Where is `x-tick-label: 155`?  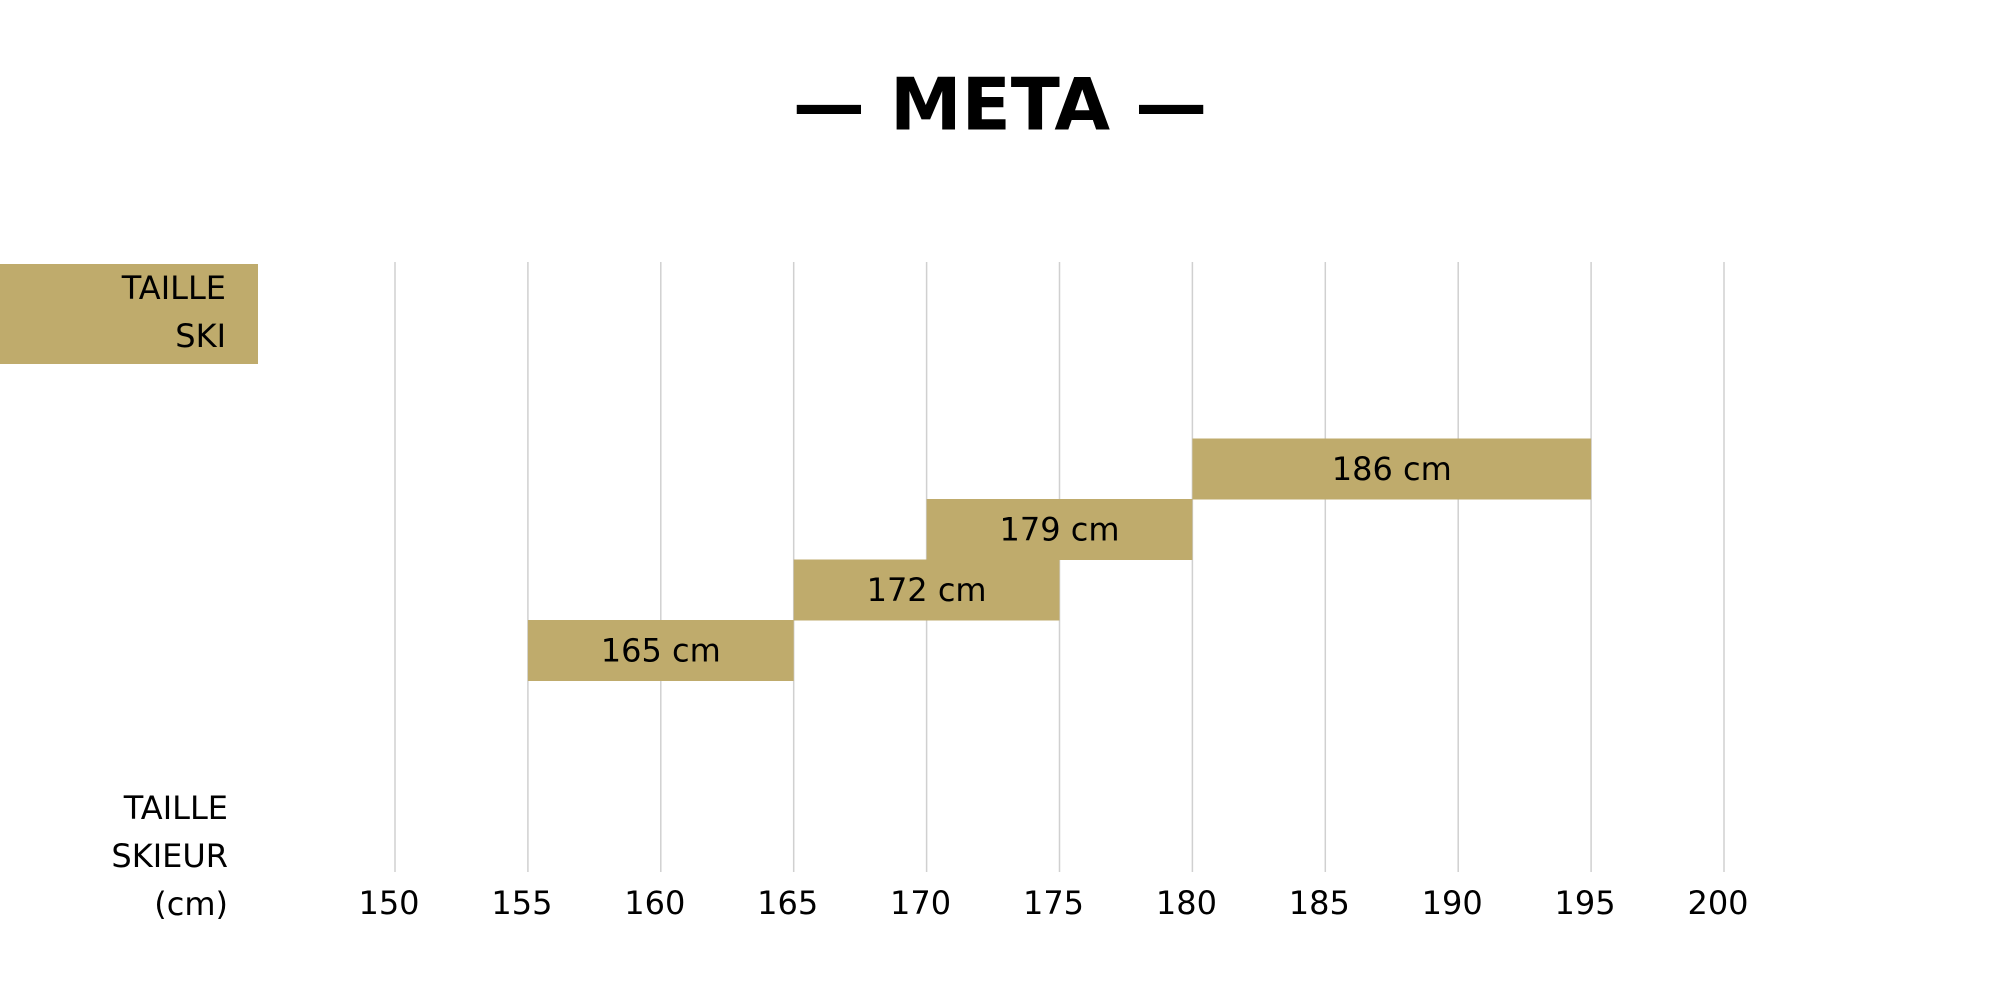 x-tick-label: 155 is located at coordinates (521, 903).